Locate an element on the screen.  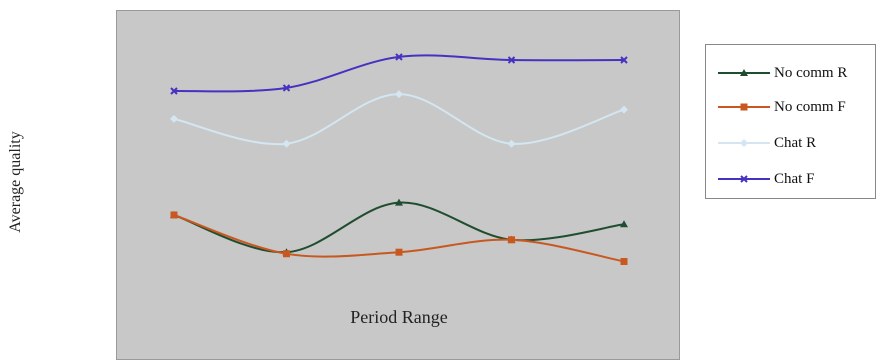
legend-label: No comm F is located at coordinates (810, 106).